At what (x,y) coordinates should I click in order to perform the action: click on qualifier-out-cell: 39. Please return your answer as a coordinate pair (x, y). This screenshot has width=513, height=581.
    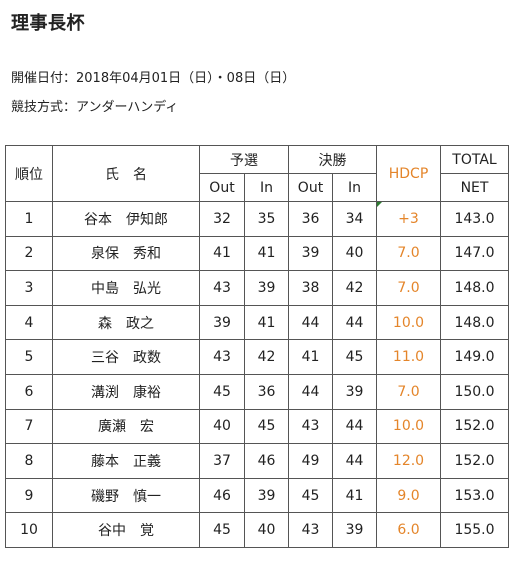
    Looking at the image, I should click on (222, 322).